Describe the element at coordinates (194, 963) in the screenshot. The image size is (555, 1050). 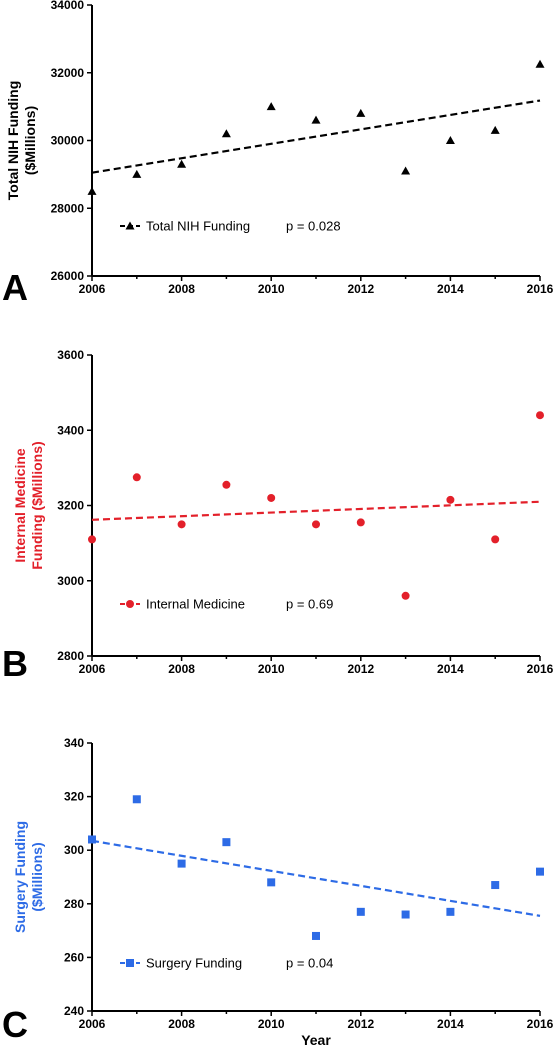
I see `legend-label: Surgery Funding` at that location.